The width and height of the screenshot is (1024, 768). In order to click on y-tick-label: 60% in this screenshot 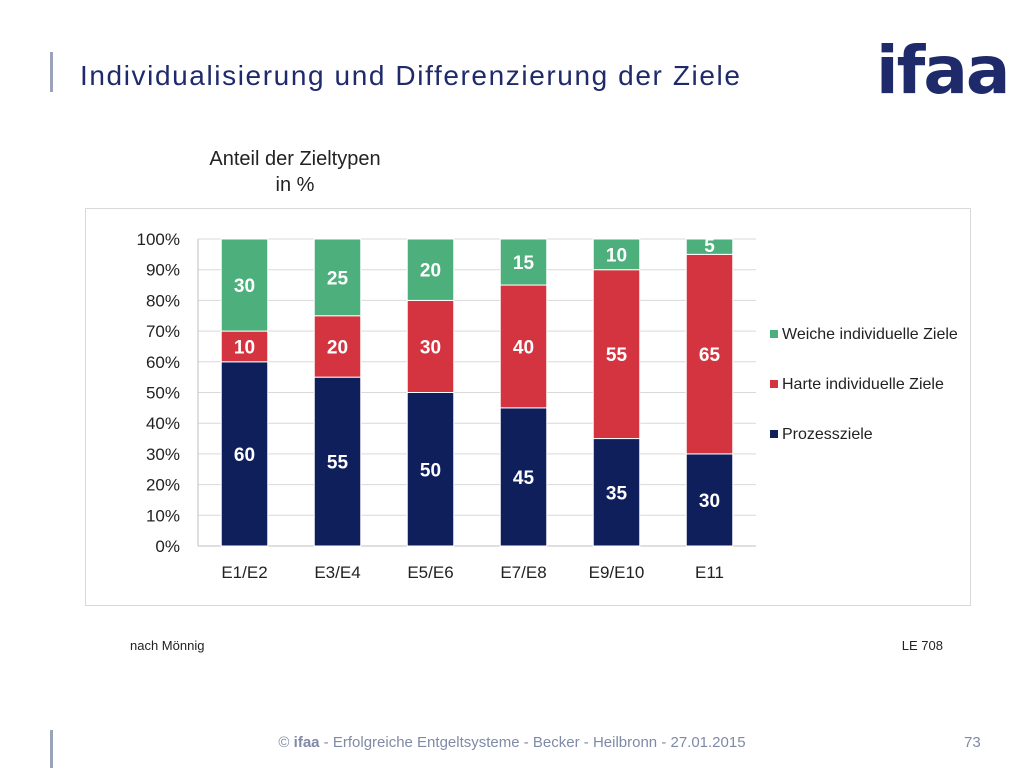, I will do `click(163, 362)`.